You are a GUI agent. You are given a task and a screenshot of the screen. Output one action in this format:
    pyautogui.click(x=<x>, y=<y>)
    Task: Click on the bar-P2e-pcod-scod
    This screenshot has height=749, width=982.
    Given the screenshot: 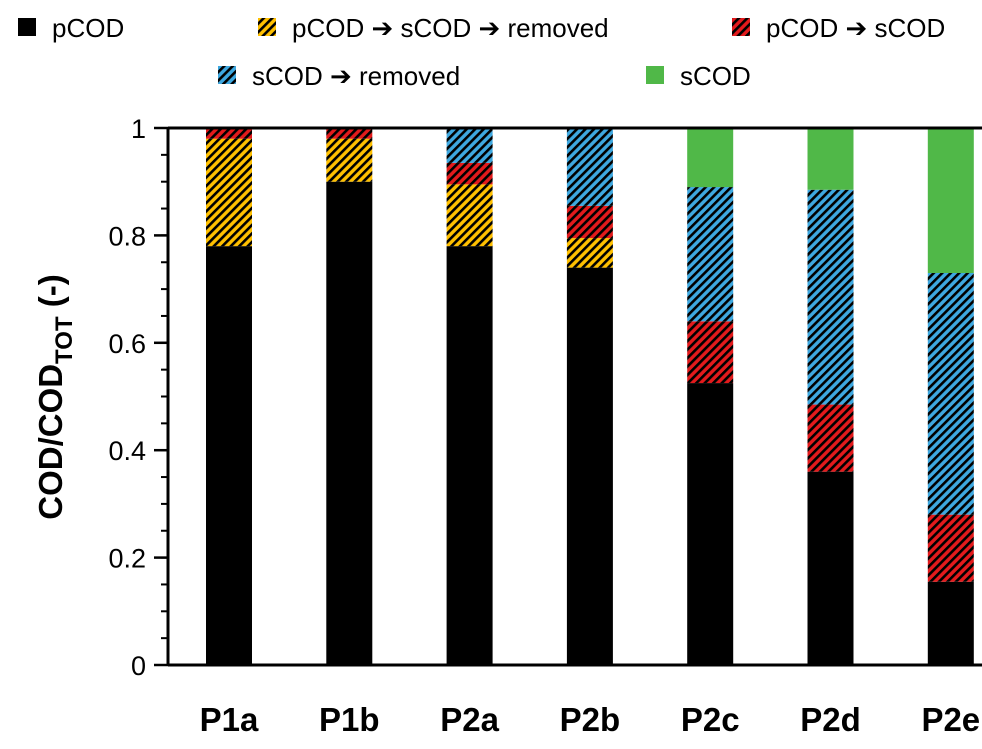 What is the action you would take?
    pyautogui.click(x=950, y=548)
    